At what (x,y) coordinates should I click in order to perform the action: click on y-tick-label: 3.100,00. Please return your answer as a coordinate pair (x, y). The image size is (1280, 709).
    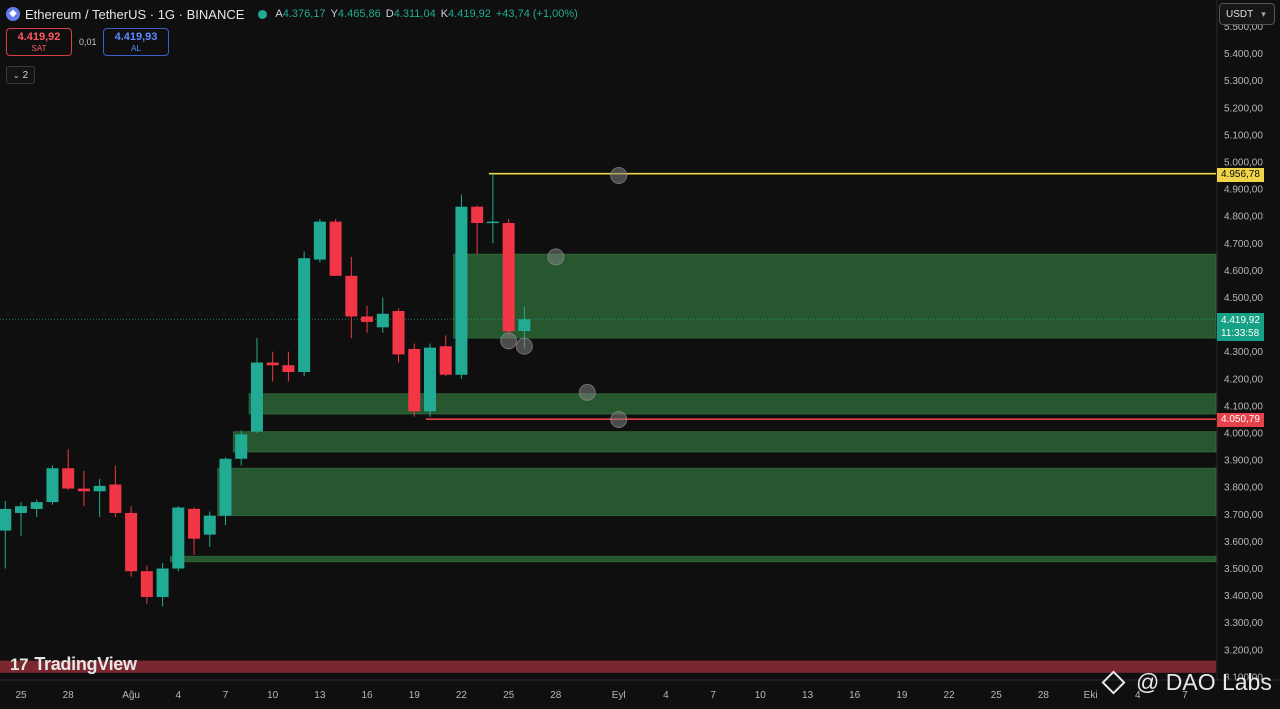
    Looking at the image, I should click on (1243, 677).